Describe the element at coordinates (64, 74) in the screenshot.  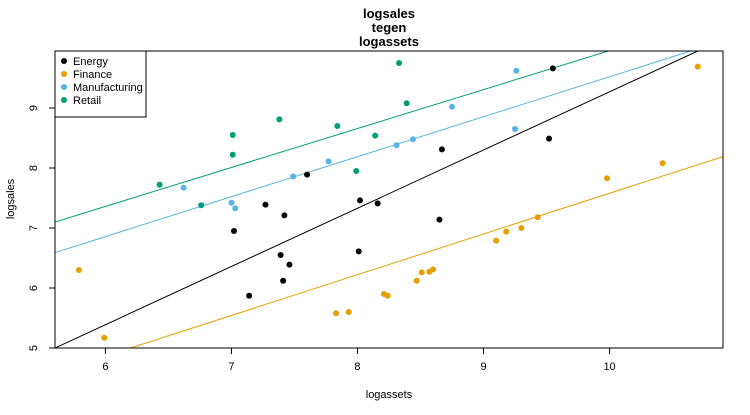
I see `legend-marker-finance` at that location.